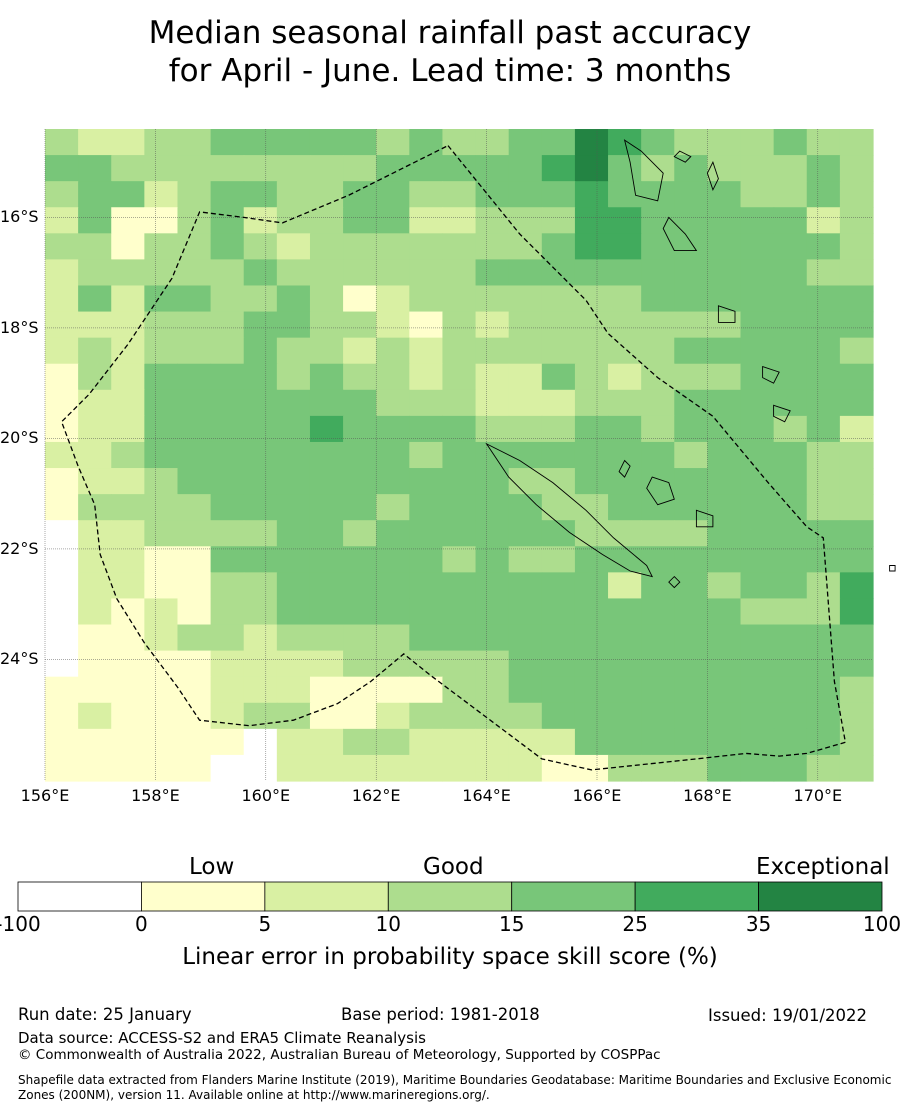 This screenshot has height=1110, width=900. What do you see at coordinates (19, 659) in the screenshot?
I see `y-tick-label: 24°S` at bounding box center [19, 659].